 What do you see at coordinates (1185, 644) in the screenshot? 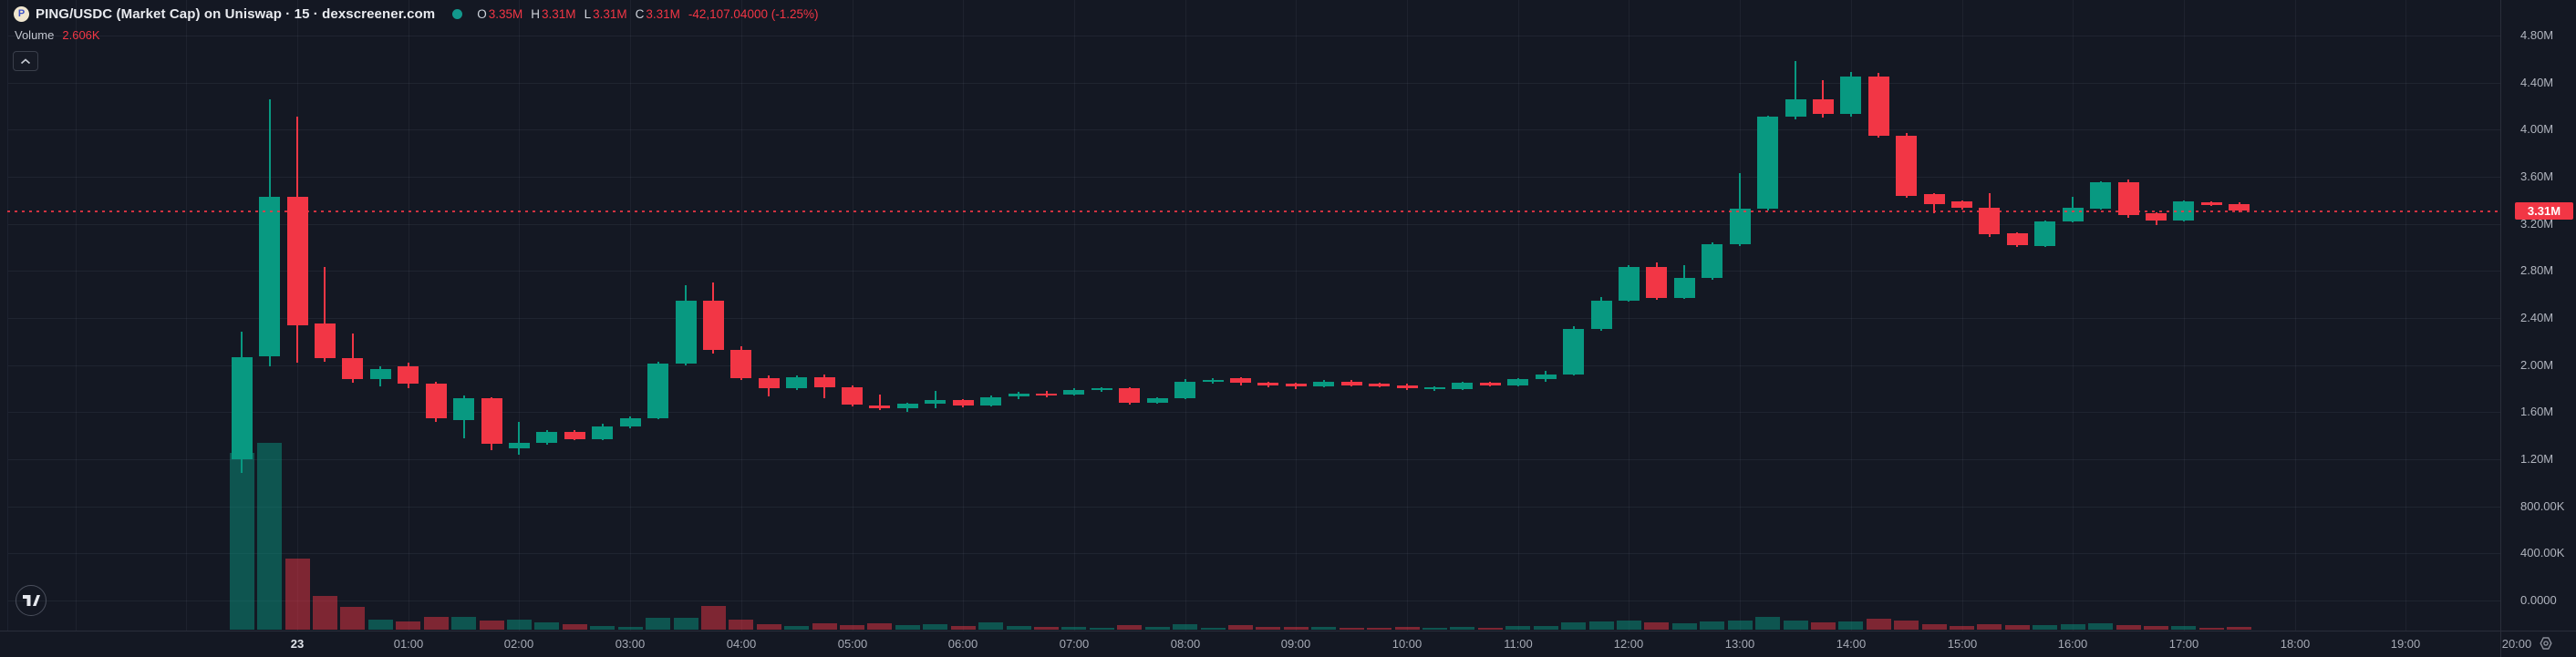
I see `time-axis-label: 08:00` at bounding box center [1185, 644].